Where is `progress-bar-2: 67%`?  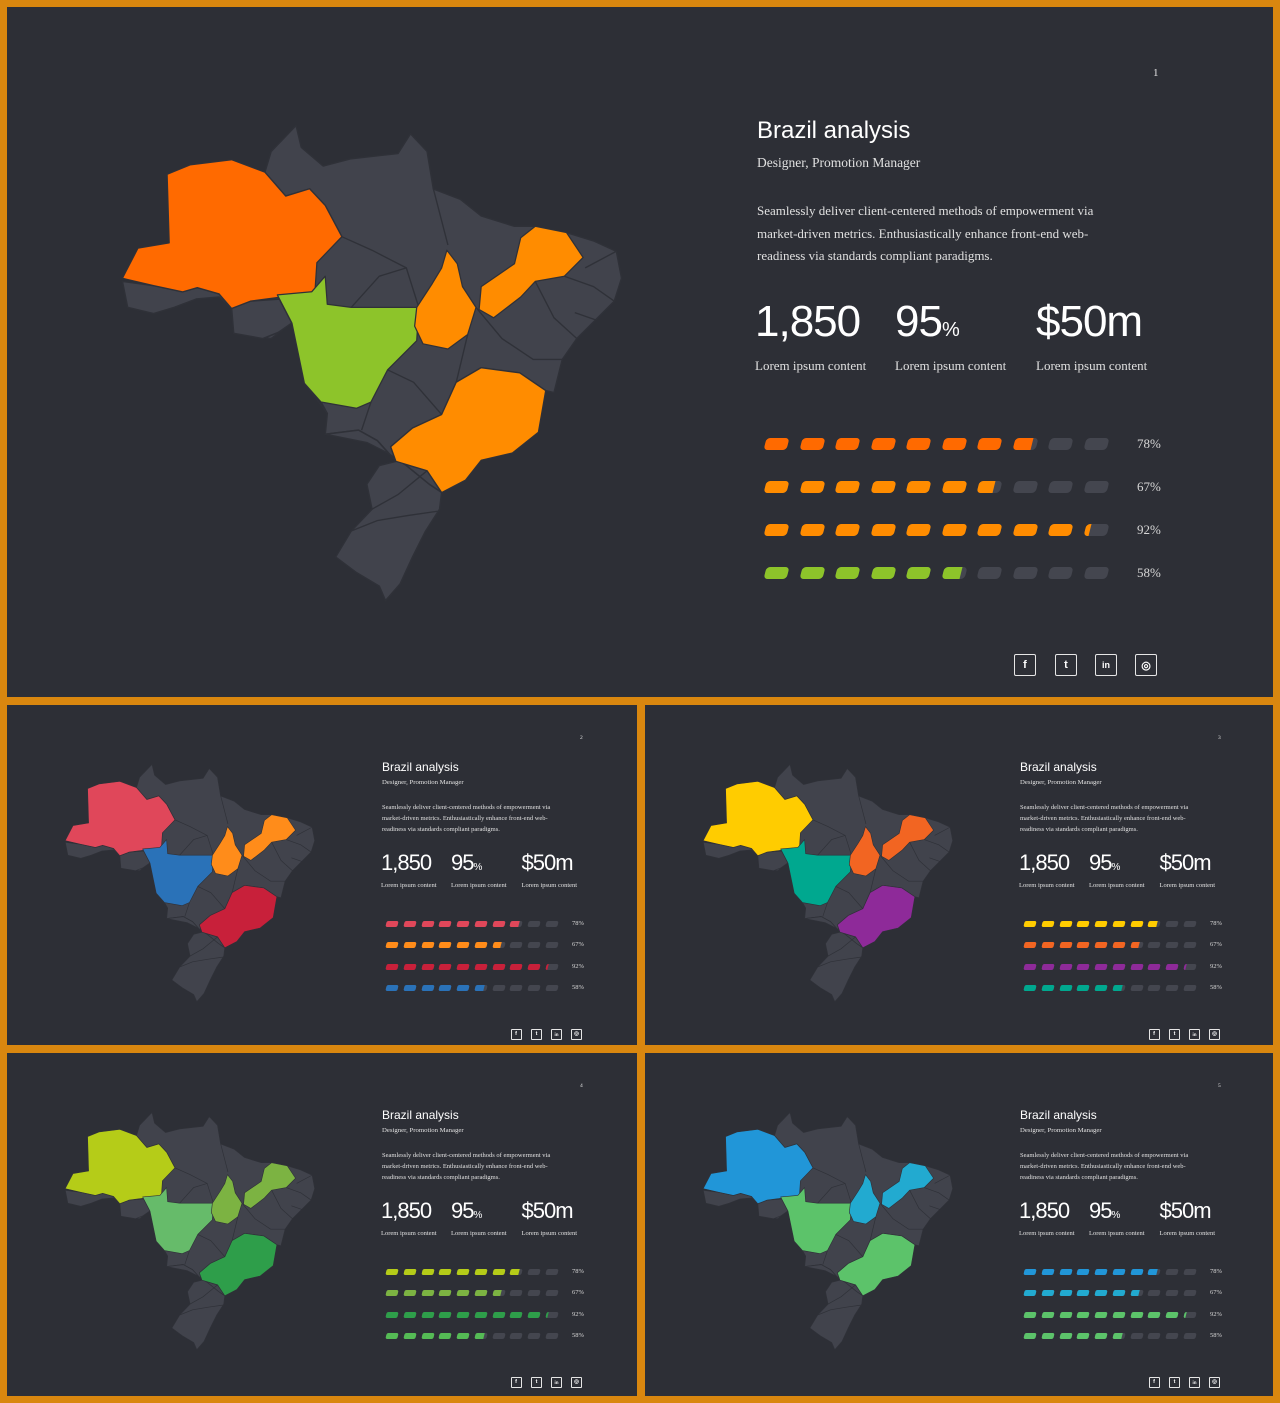
progress-bar-2: 67% is located at coordinates (484, 945).